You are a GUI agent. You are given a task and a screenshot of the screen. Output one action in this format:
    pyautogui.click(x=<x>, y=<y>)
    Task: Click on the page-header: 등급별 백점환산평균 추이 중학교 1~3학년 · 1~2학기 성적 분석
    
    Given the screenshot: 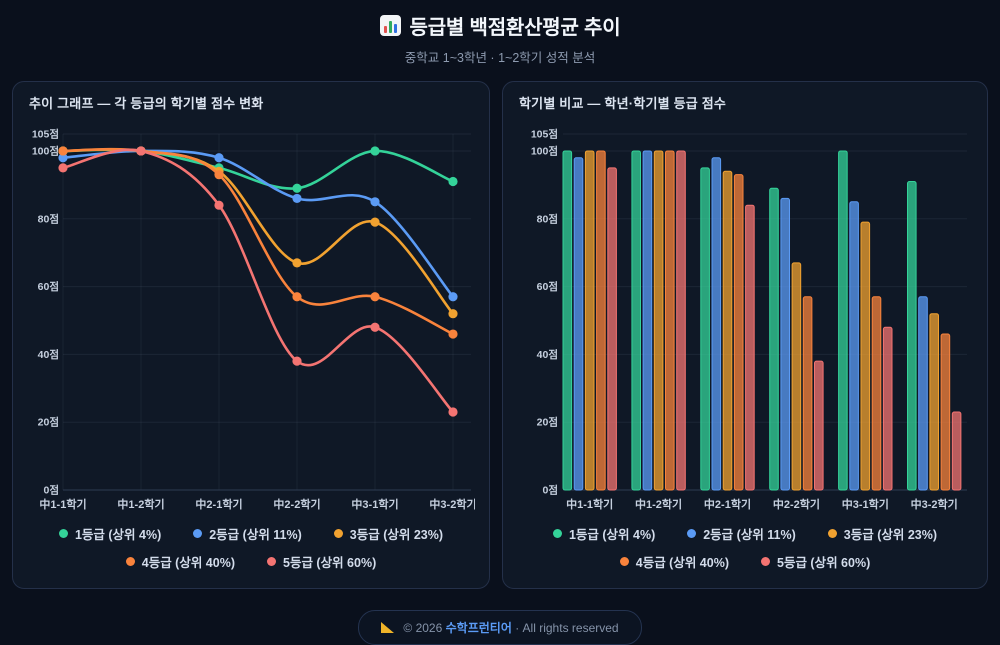 What is the action you would take?
    pyautogui.click(x=500, y=33)
    